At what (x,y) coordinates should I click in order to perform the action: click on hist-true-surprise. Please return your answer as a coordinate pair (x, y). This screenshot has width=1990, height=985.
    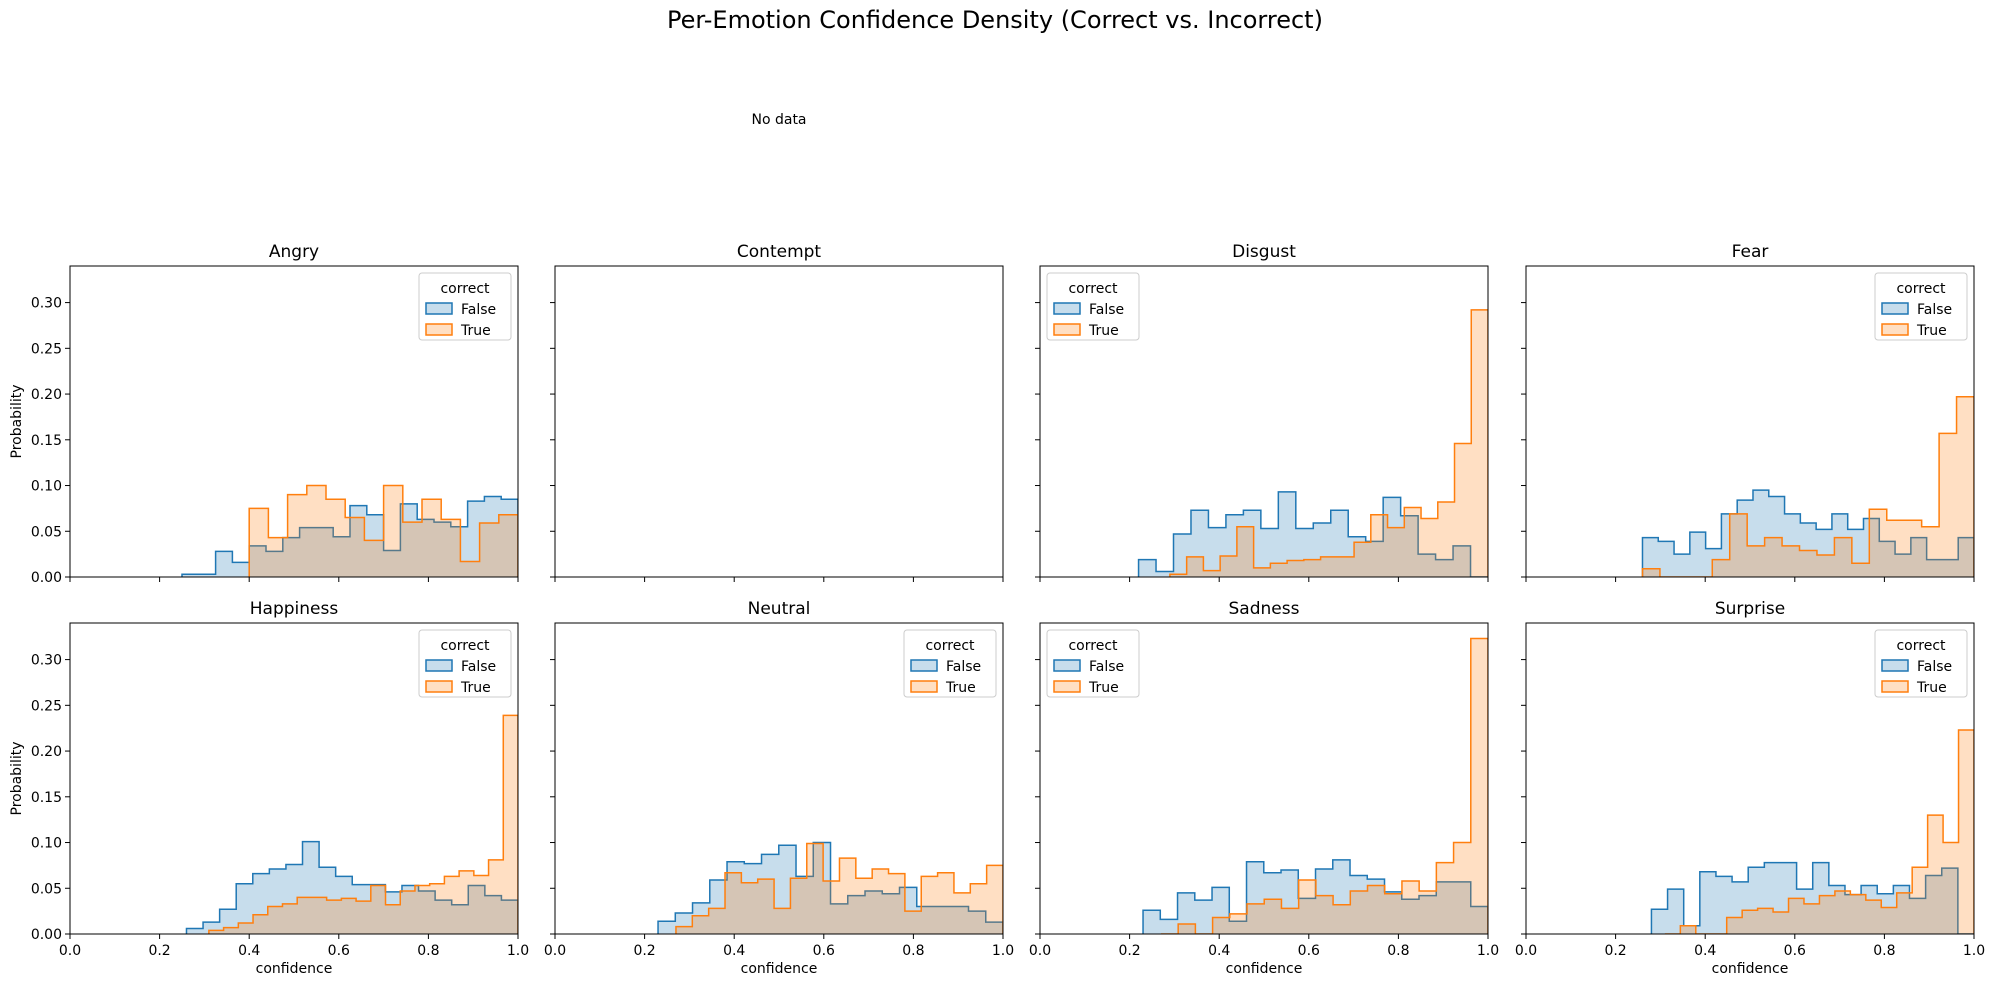
    Looking at the image, I should click on (1819, 831).